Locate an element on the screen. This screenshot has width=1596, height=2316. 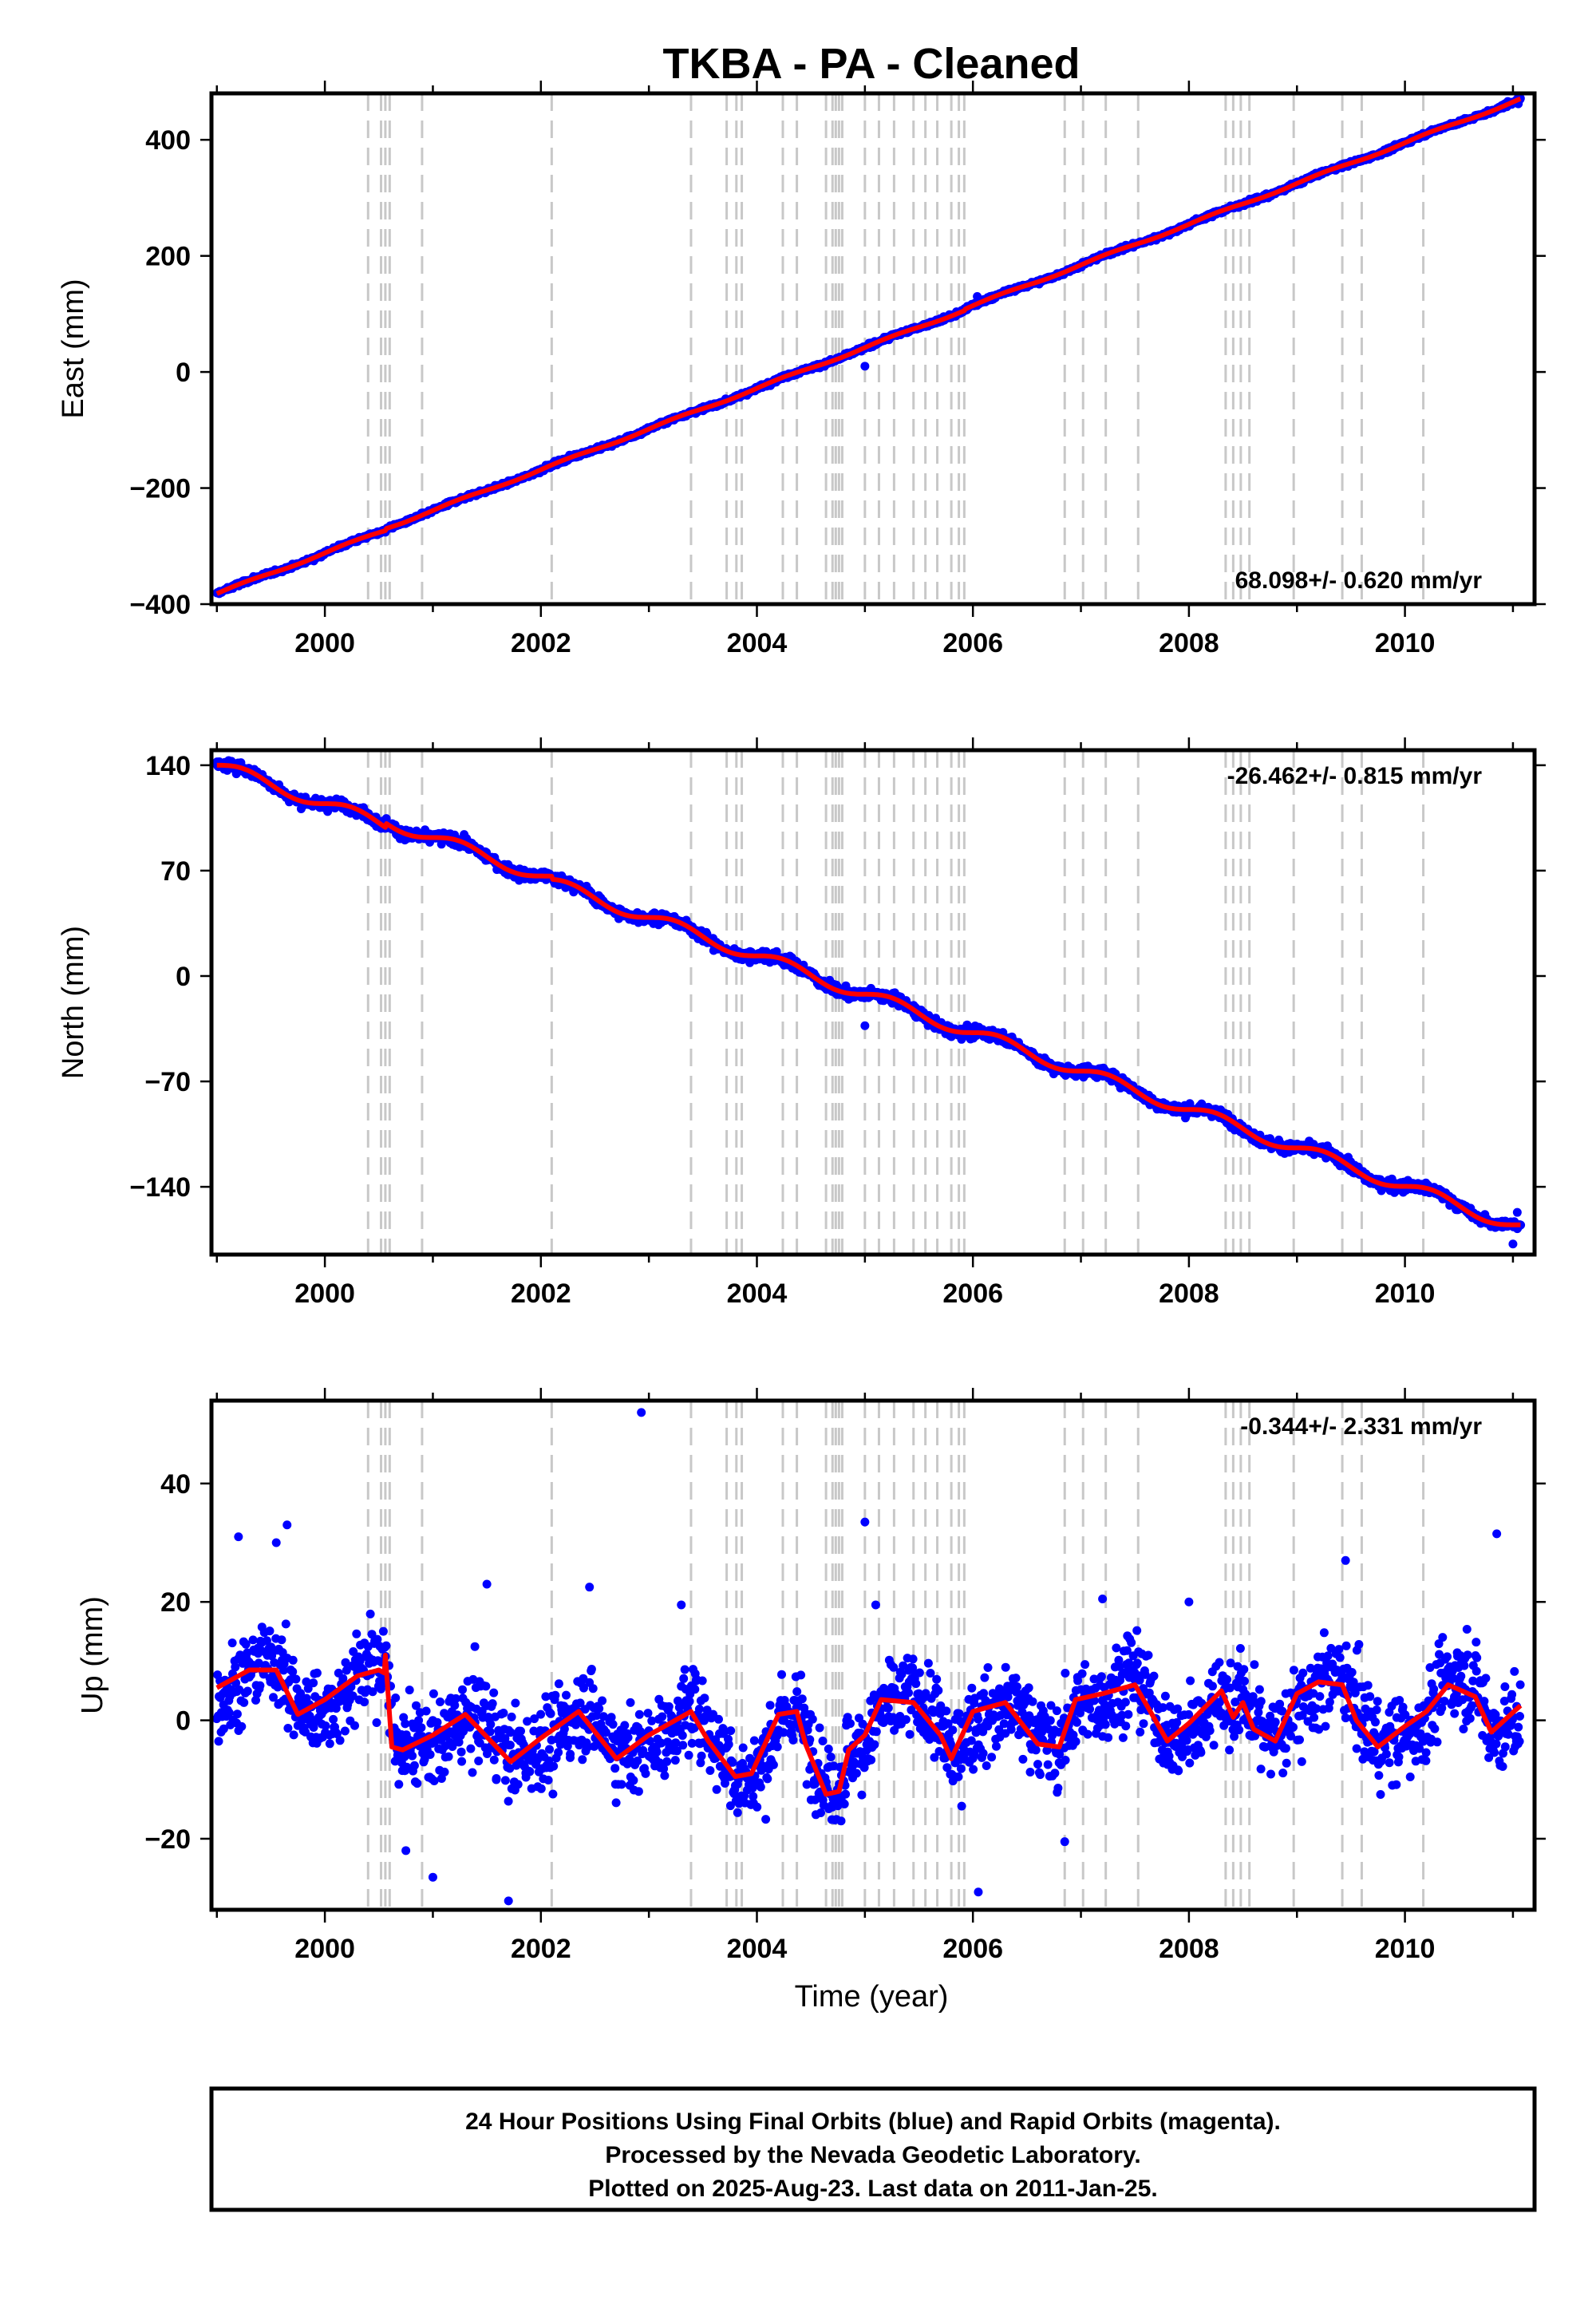
y-tick-label: 200 is located at coordinates (168, 257).